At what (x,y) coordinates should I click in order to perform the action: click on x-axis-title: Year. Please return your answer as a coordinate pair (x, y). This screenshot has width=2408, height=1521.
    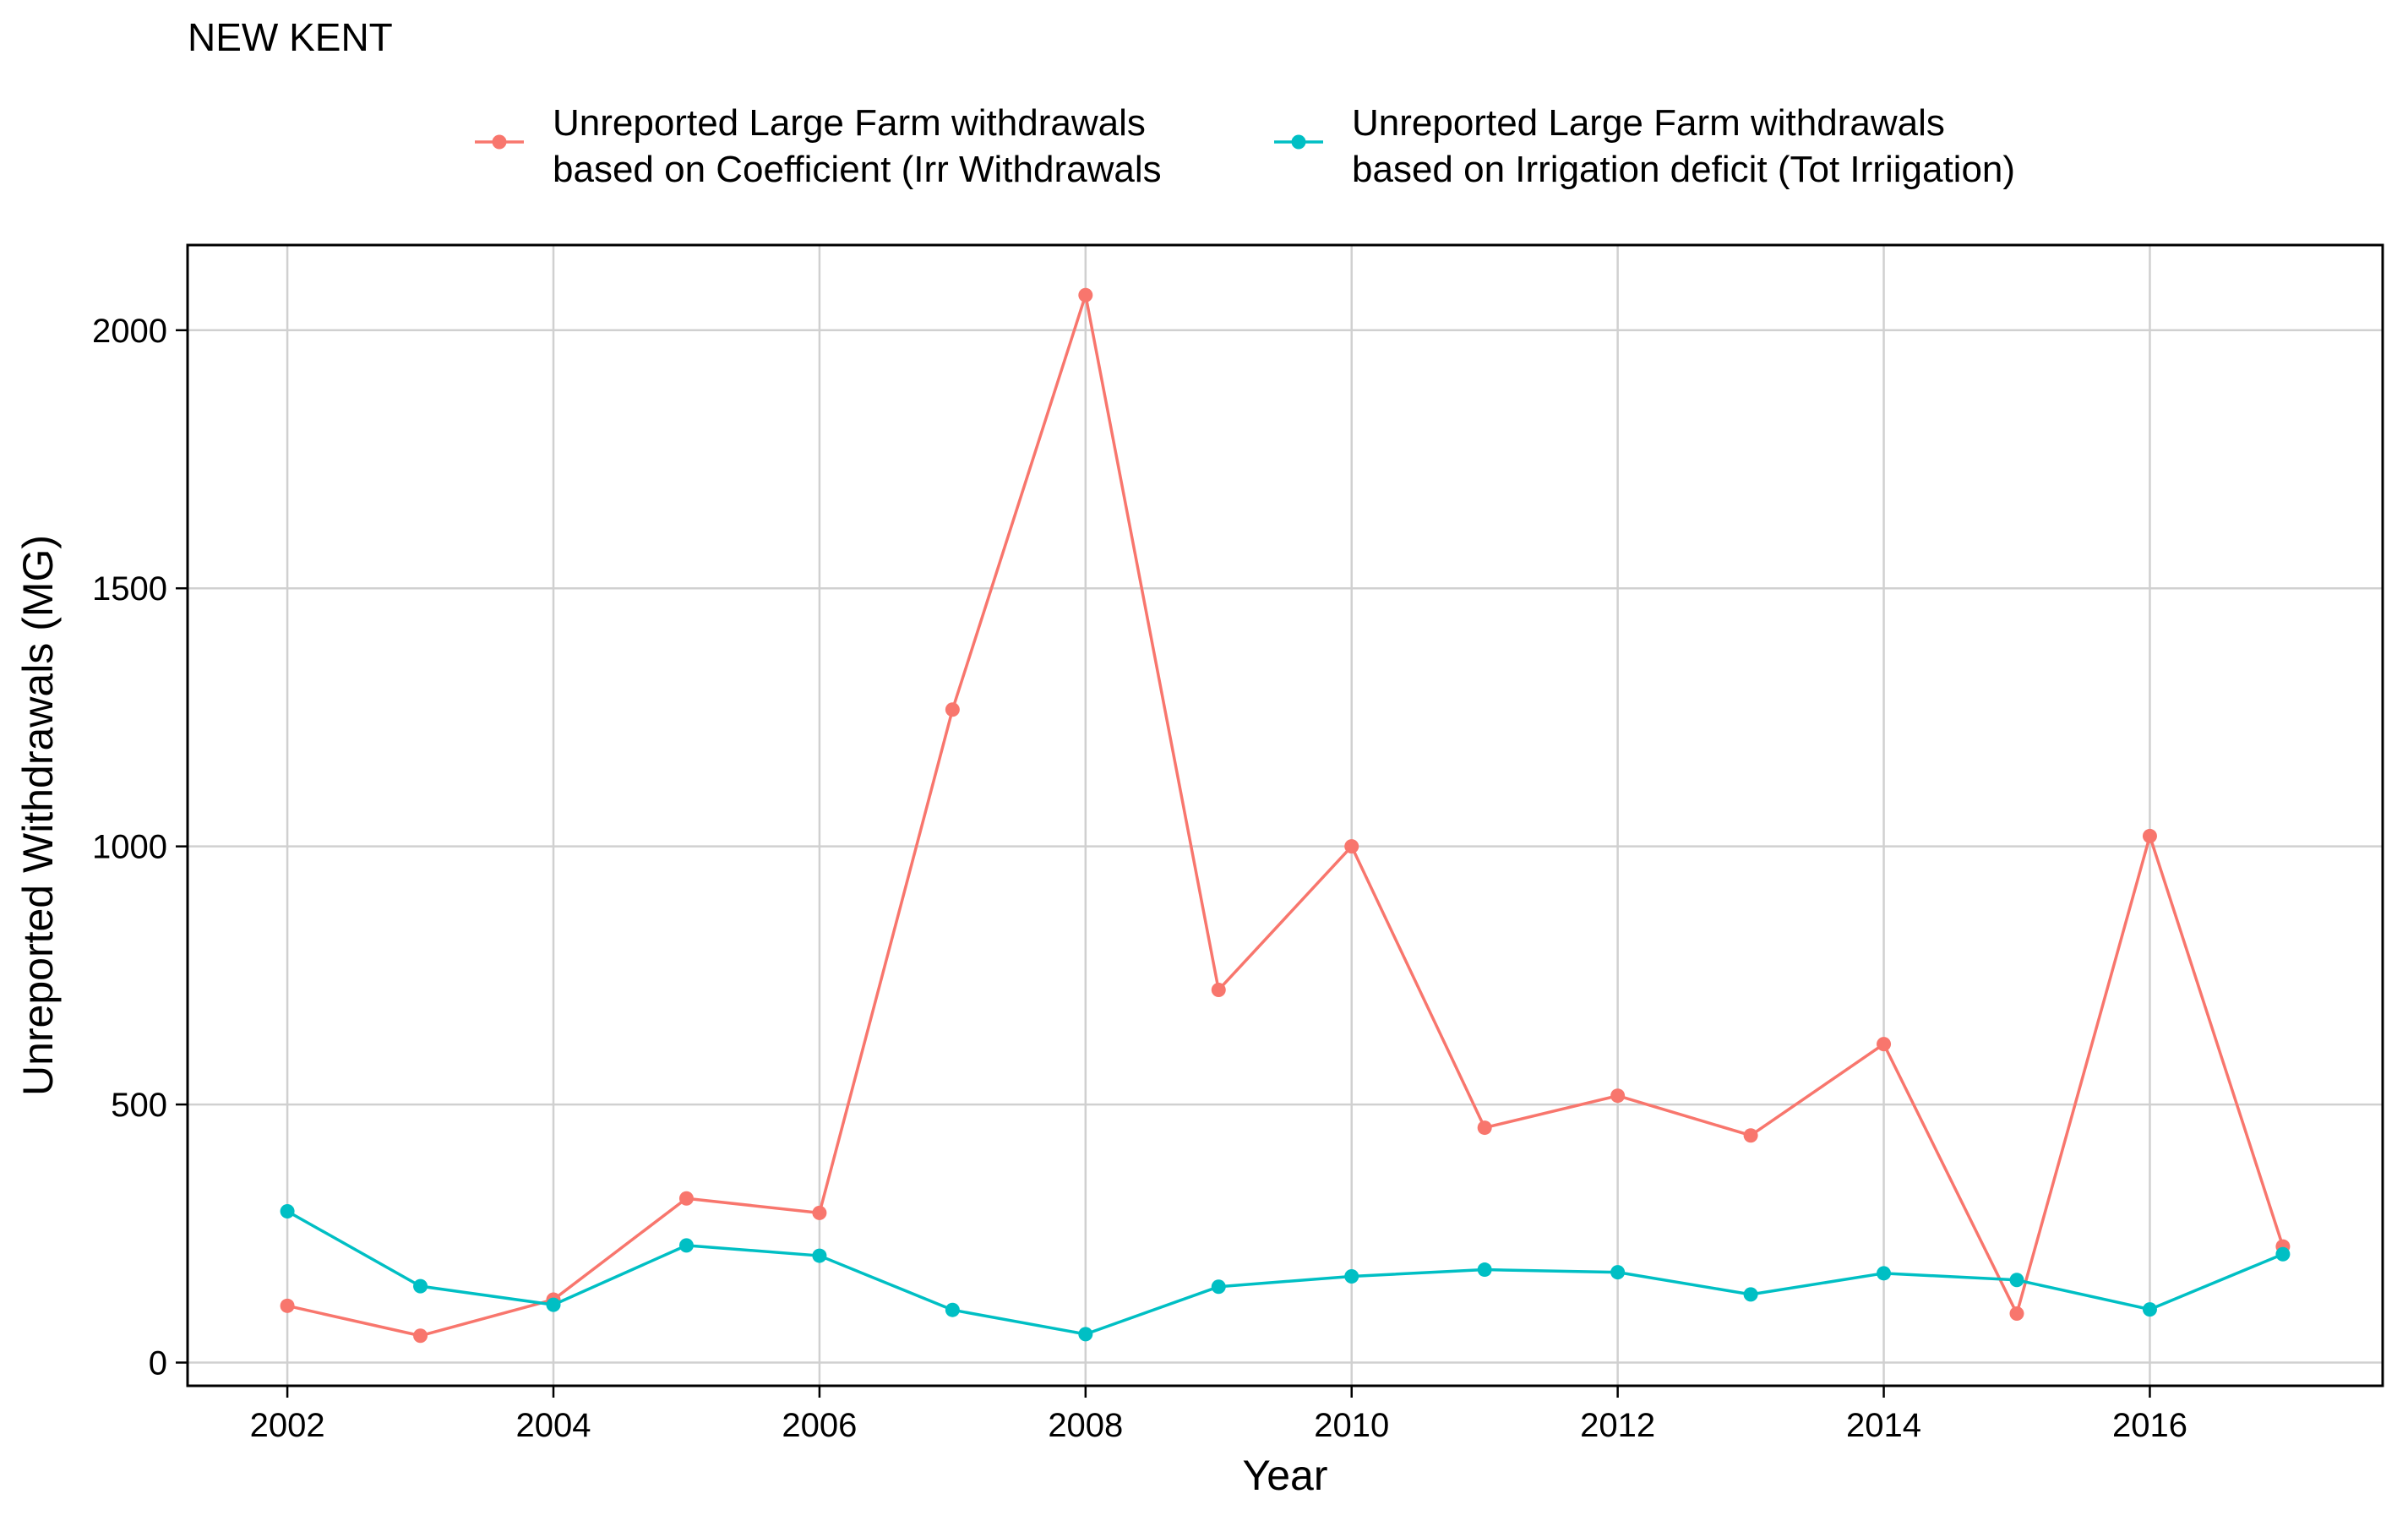
    Looking at the image, I should click on (1284, 1475).